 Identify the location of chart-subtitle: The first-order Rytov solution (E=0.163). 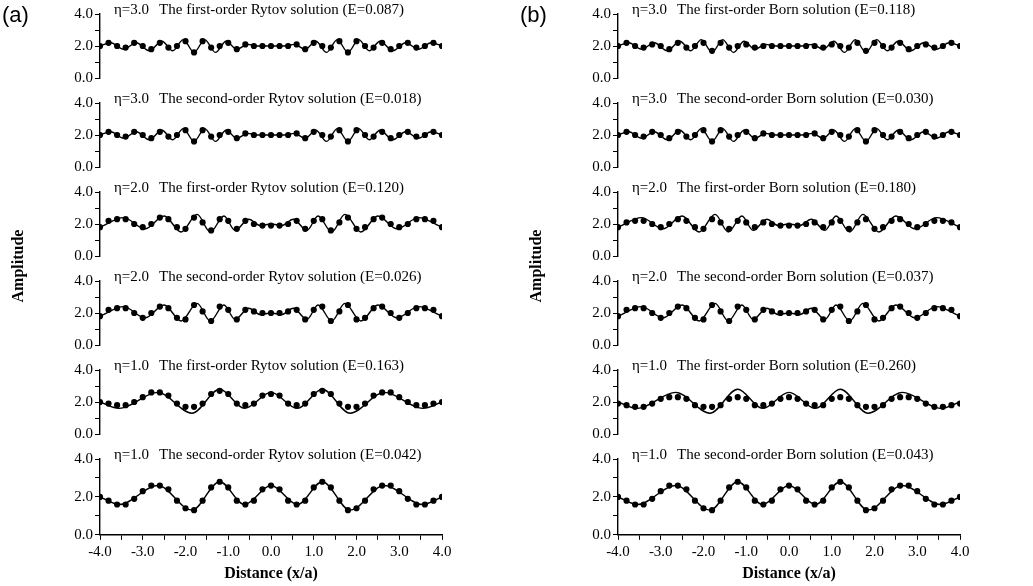
(281, 365).